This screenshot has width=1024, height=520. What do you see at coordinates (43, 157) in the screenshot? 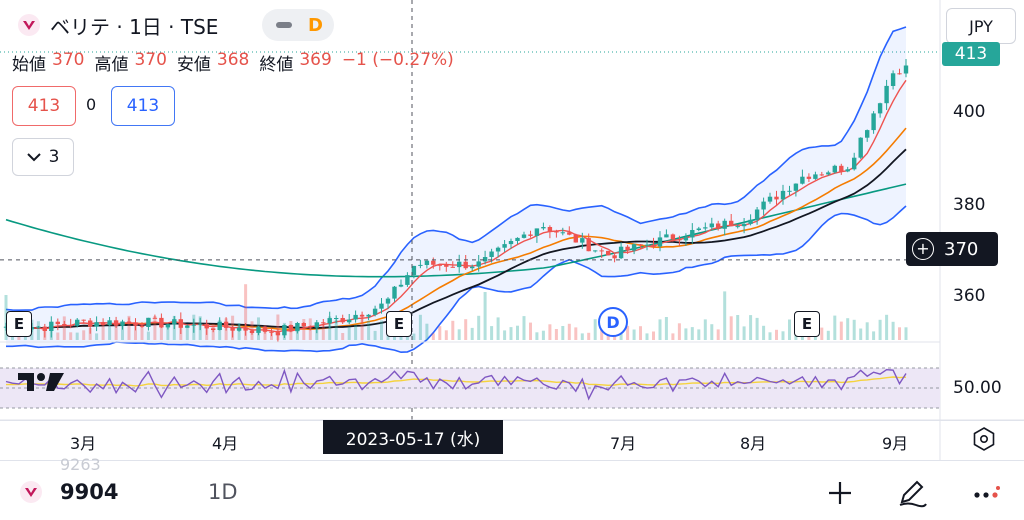
I see `indicators-toggle-button: 3` at bounding box center [43, 157].